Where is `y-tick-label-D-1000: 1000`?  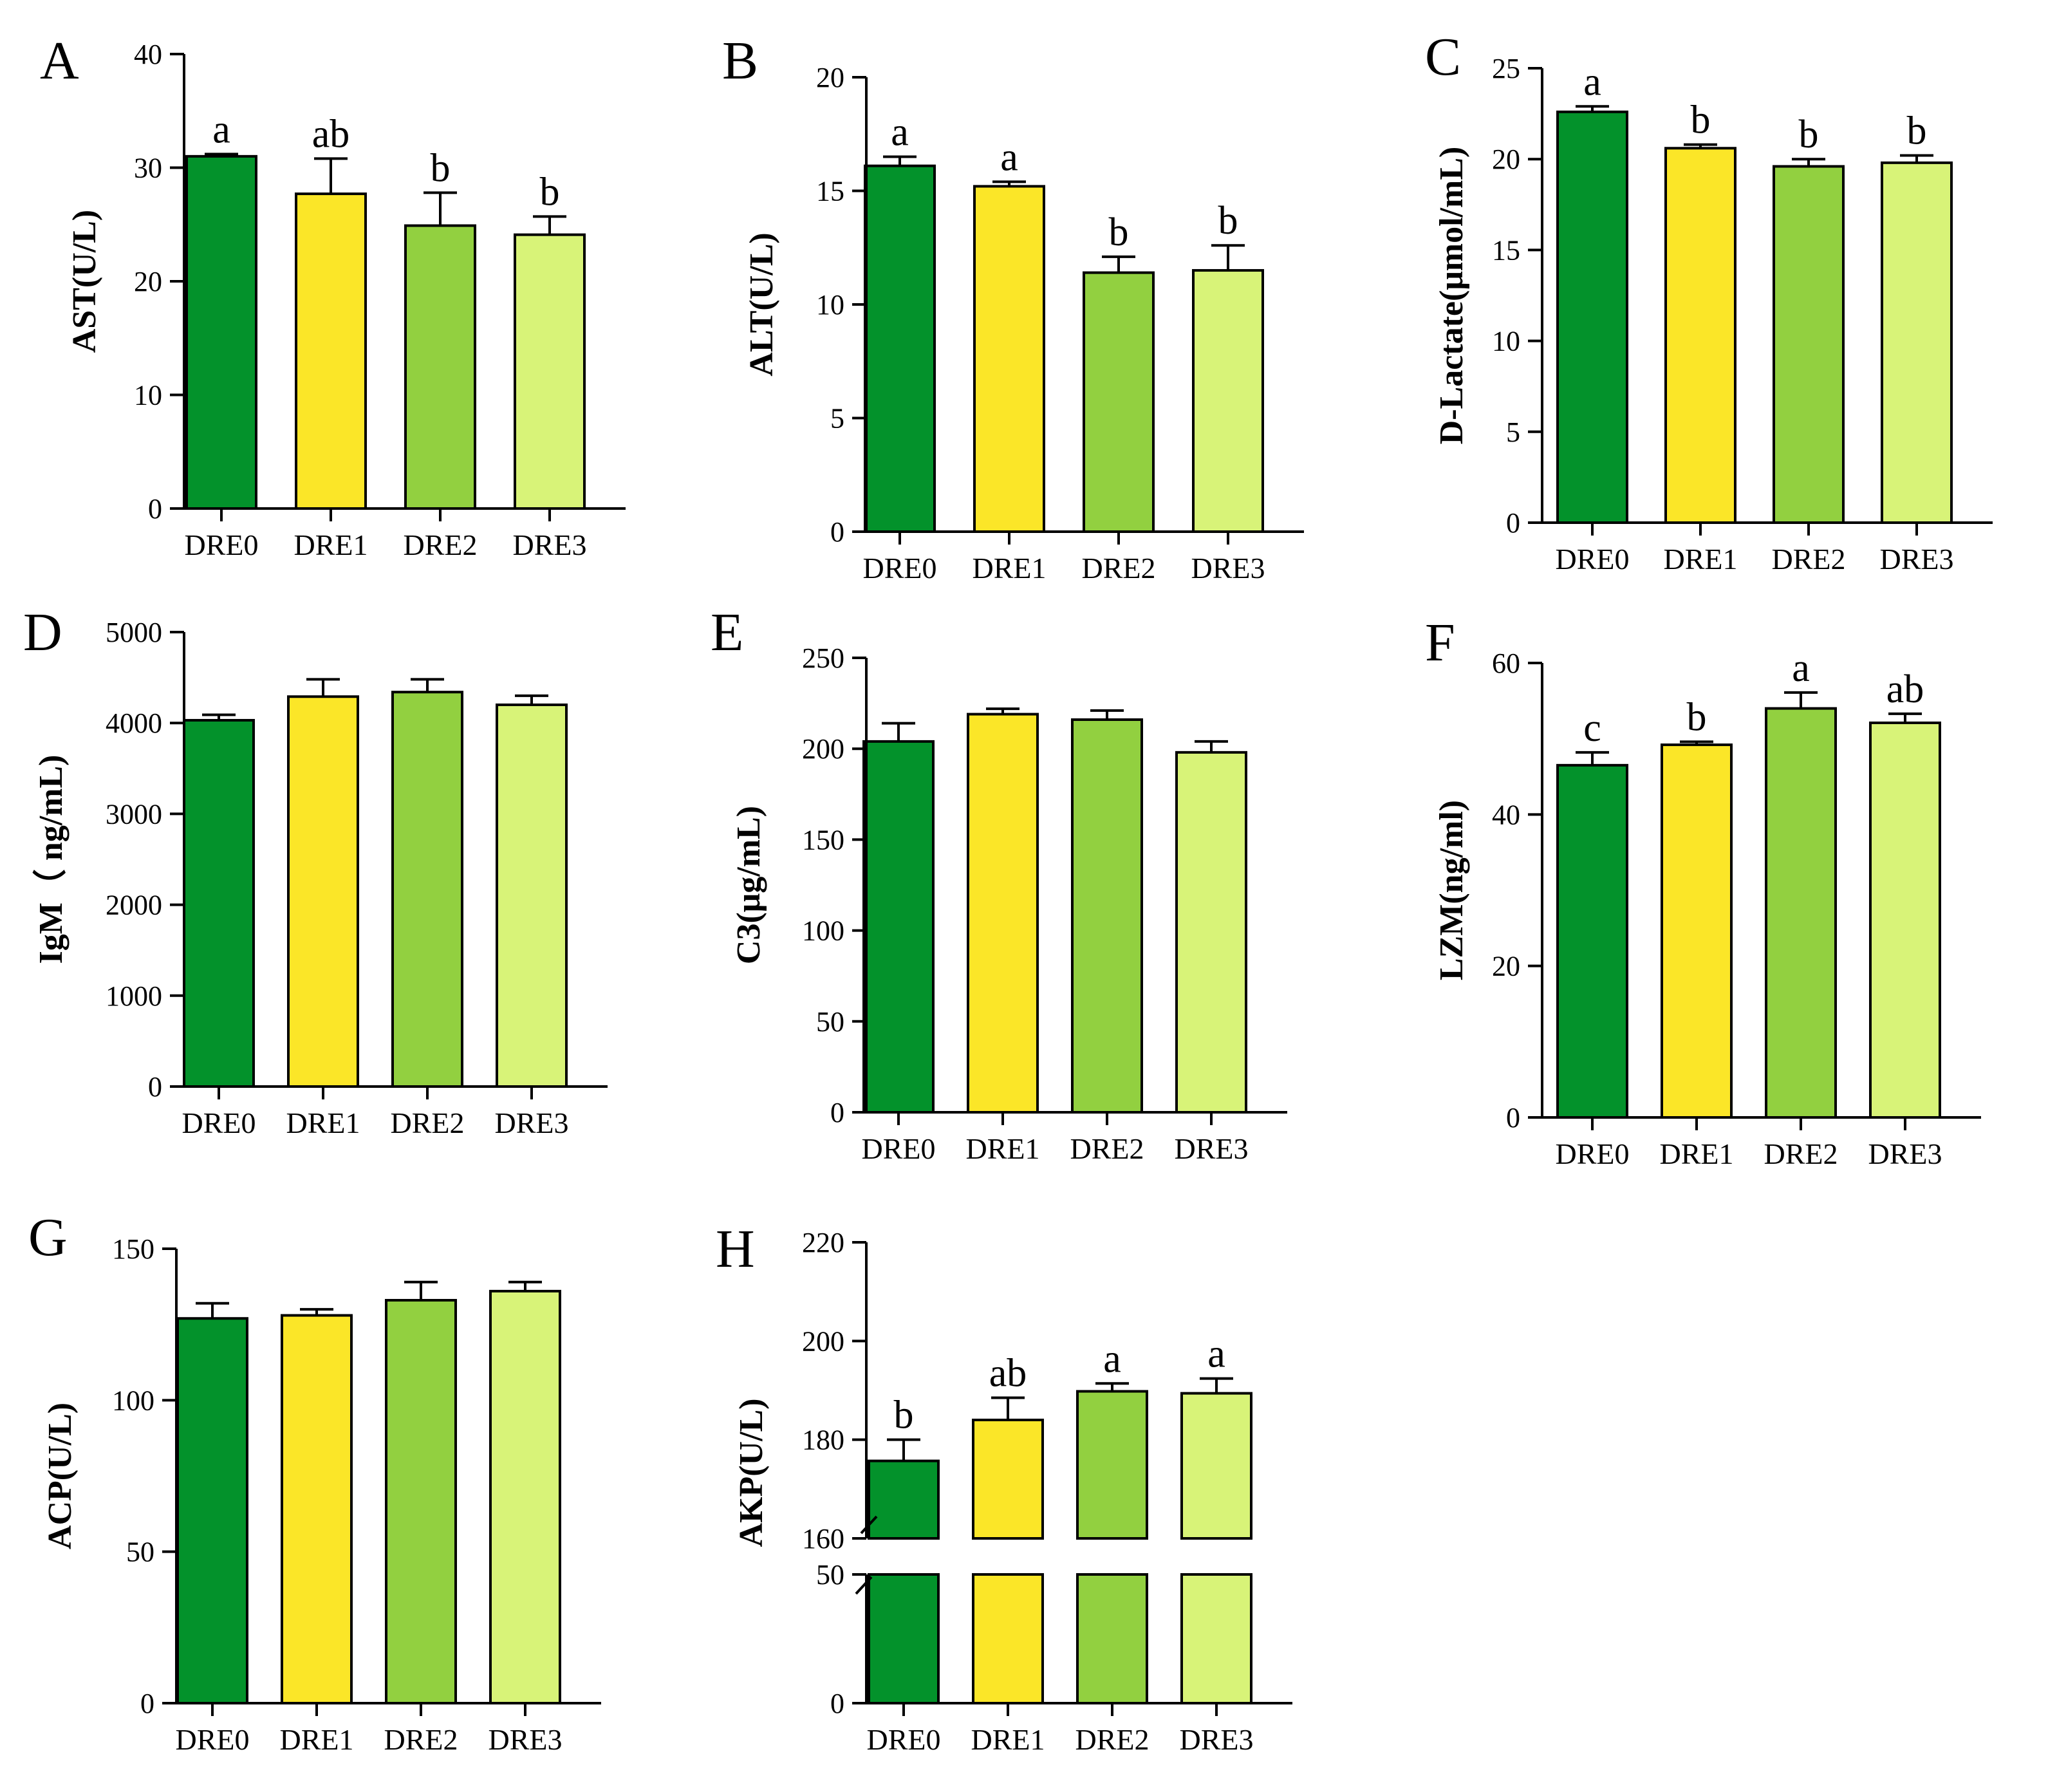
y-tick-label-D-1000: 1000 is located at coordinates (134, 996).